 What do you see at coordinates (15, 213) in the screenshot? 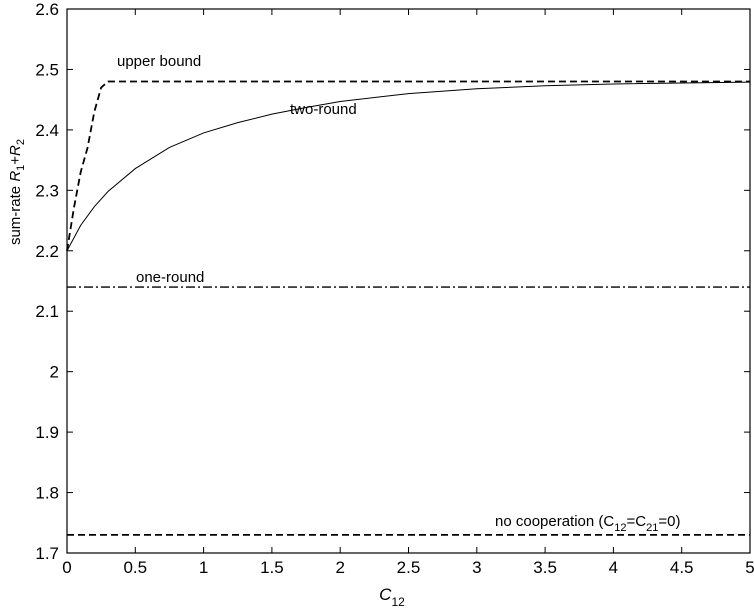
I see `y-axis-title-prefix: sum-rate` at bounding box center [15, 213].